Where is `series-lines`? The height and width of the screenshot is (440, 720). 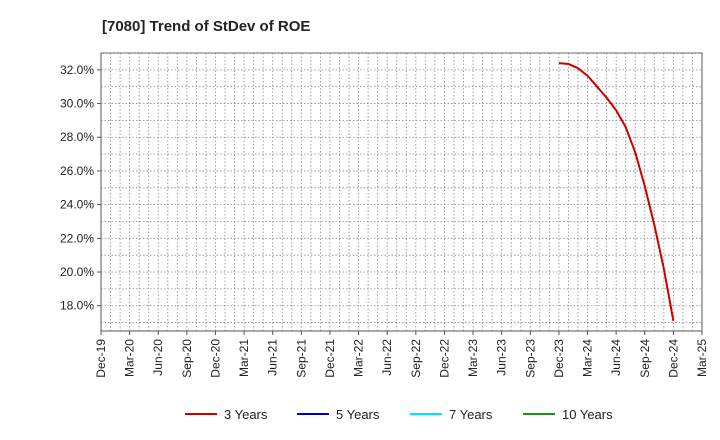 series-lines is located at coordinates (616, 192).